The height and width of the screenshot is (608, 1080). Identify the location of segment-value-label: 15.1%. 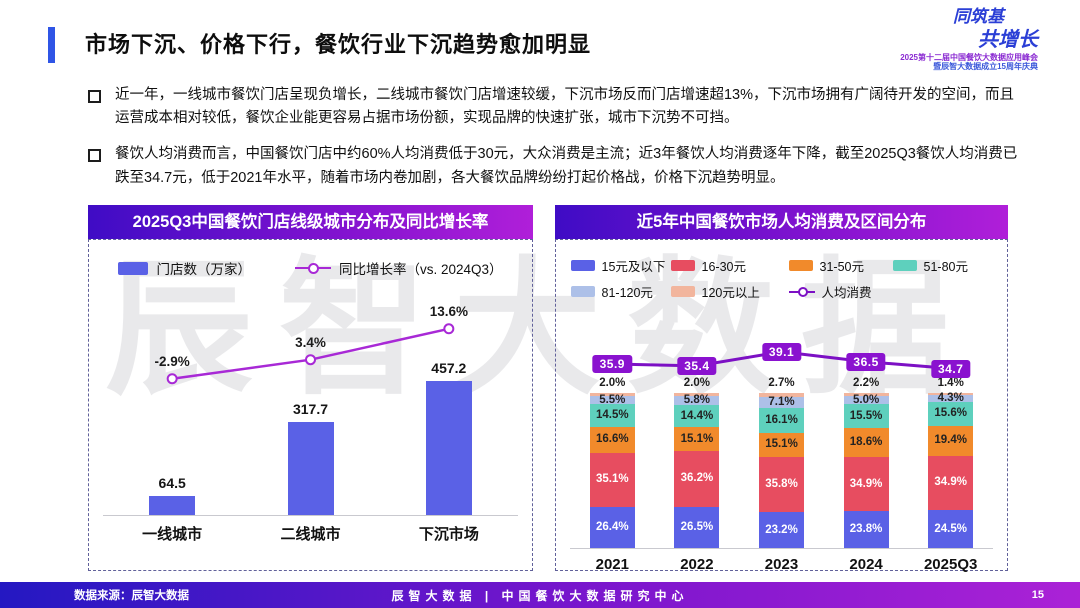
(697, 438).